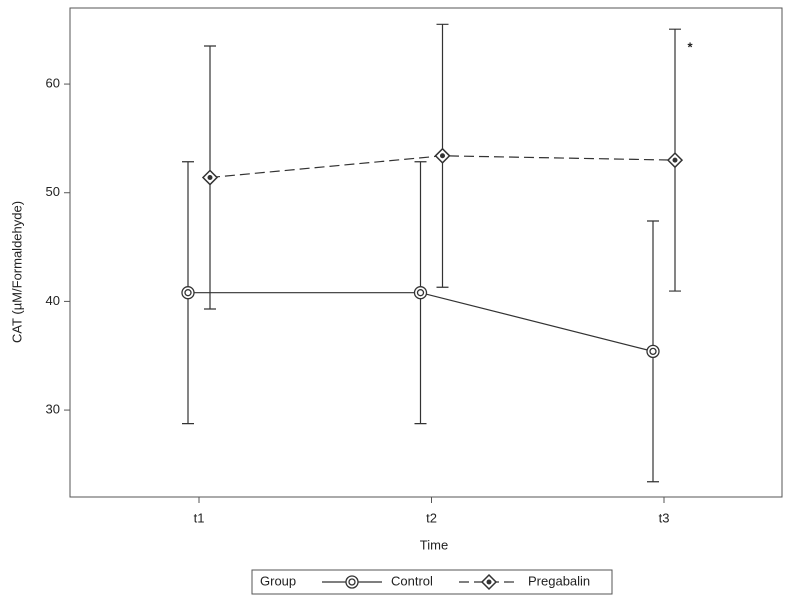  I want to click on legend-title: Group, so click(278, 580).